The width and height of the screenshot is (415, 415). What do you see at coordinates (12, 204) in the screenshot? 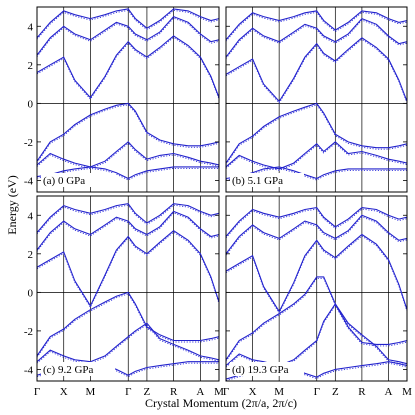
I see `y-axis-title: Energy (eV)` at bounding box center [12, 204].